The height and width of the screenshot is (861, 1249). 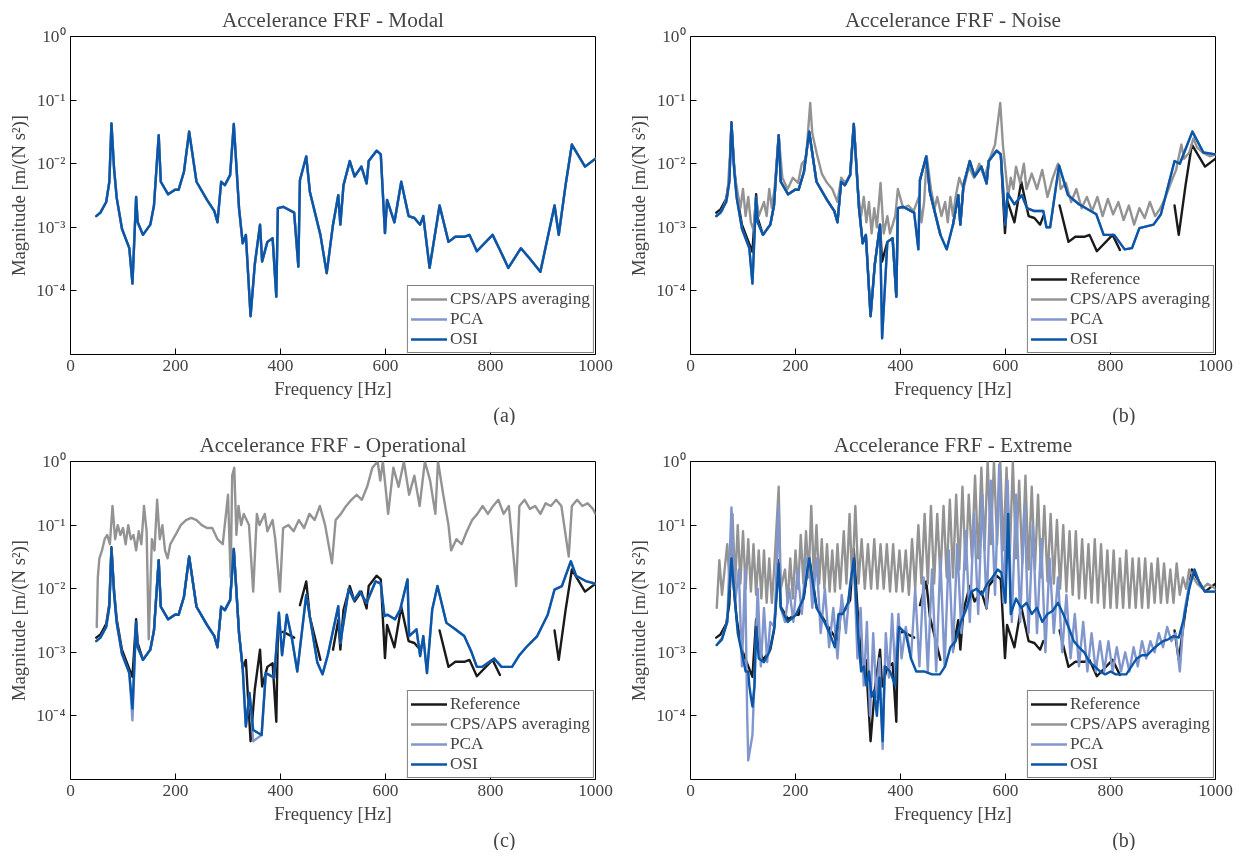 What do you see at coordinates (953, 444) in the screenshot?
I see `chart-title: Accelerance FRF - Extreme` at bounding box center [953, 444].